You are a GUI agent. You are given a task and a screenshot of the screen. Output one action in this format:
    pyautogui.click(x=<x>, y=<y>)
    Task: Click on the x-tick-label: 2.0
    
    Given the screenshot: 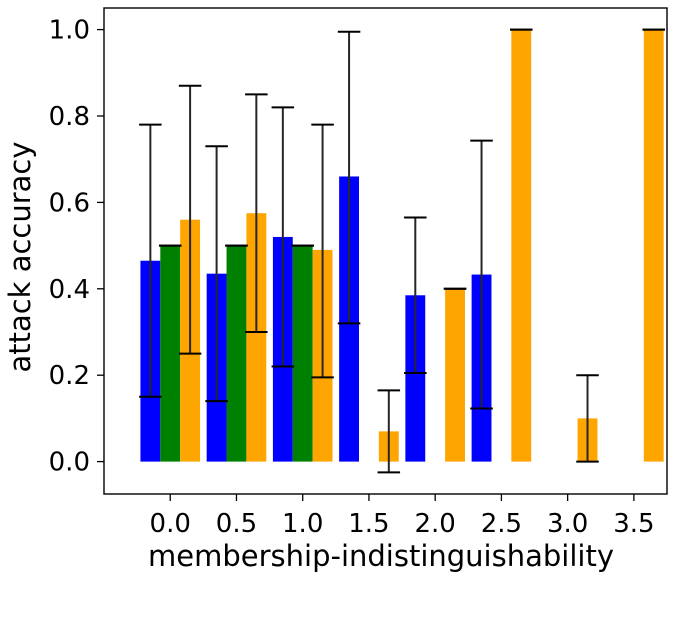 What is the action you would take?
    pyautogui.click(x=434, y=524)
    